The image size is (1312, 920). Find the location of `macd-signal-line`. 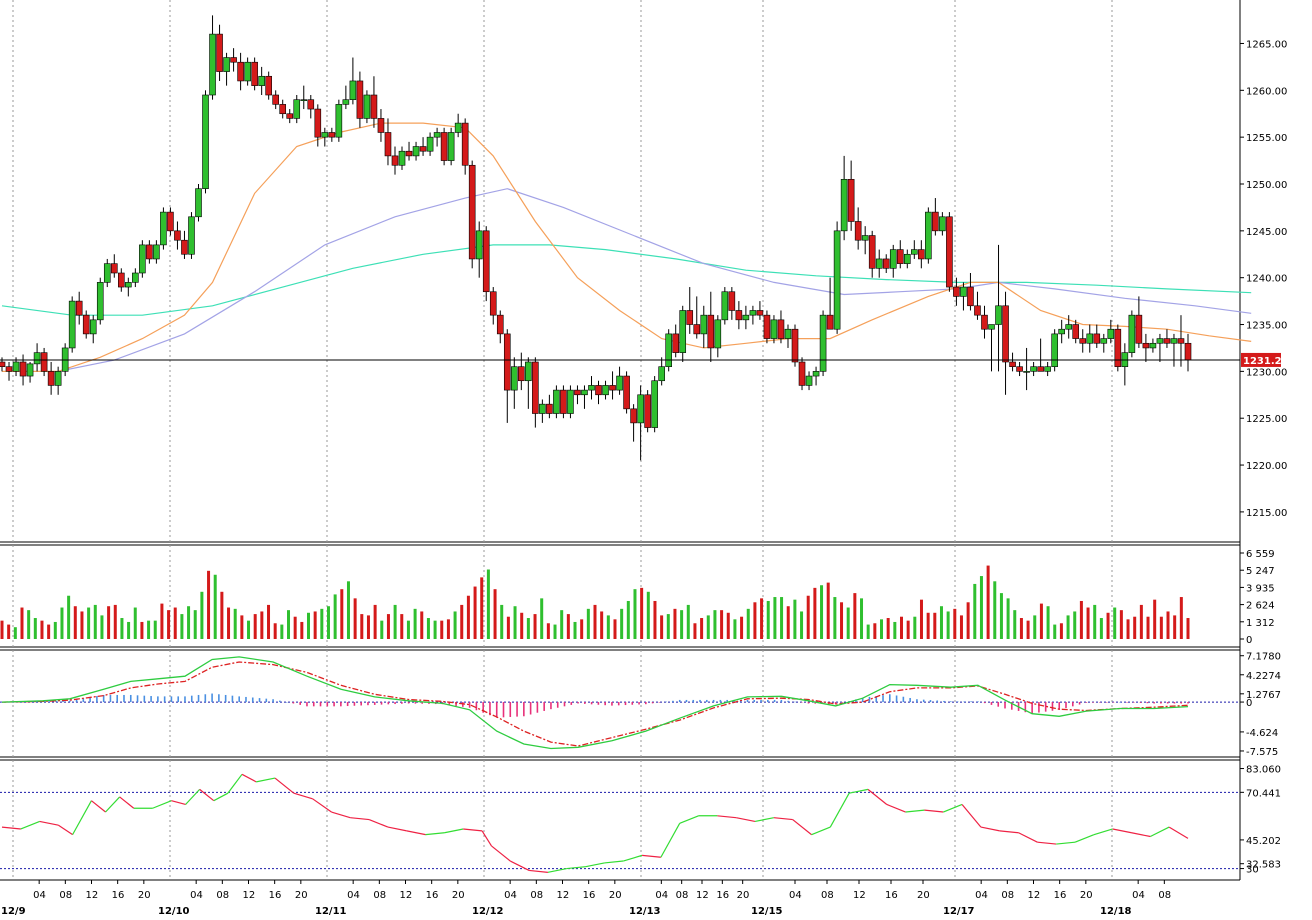

macd-signal-line is located at coordinates (595, 704).